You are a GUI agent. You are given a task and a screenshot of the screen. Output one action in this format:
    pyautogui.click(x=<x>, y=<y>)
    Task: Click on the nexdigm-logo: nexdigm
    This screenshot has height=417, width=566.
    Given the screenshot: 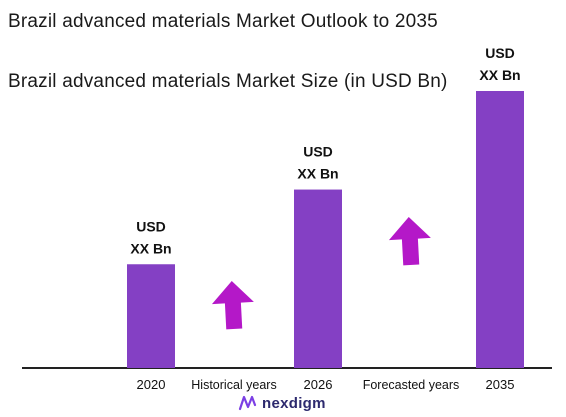 What is the action you would take?
    pyautogui.click(x=282, y=403)
    